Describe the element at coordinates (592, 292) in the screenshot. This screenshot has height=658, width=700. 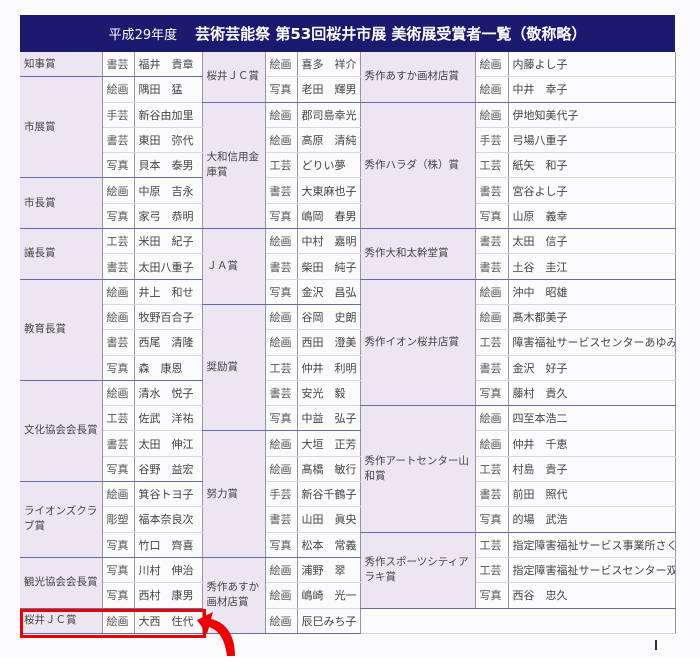
I see `winner-name: 沖中 昭雄` at that location.